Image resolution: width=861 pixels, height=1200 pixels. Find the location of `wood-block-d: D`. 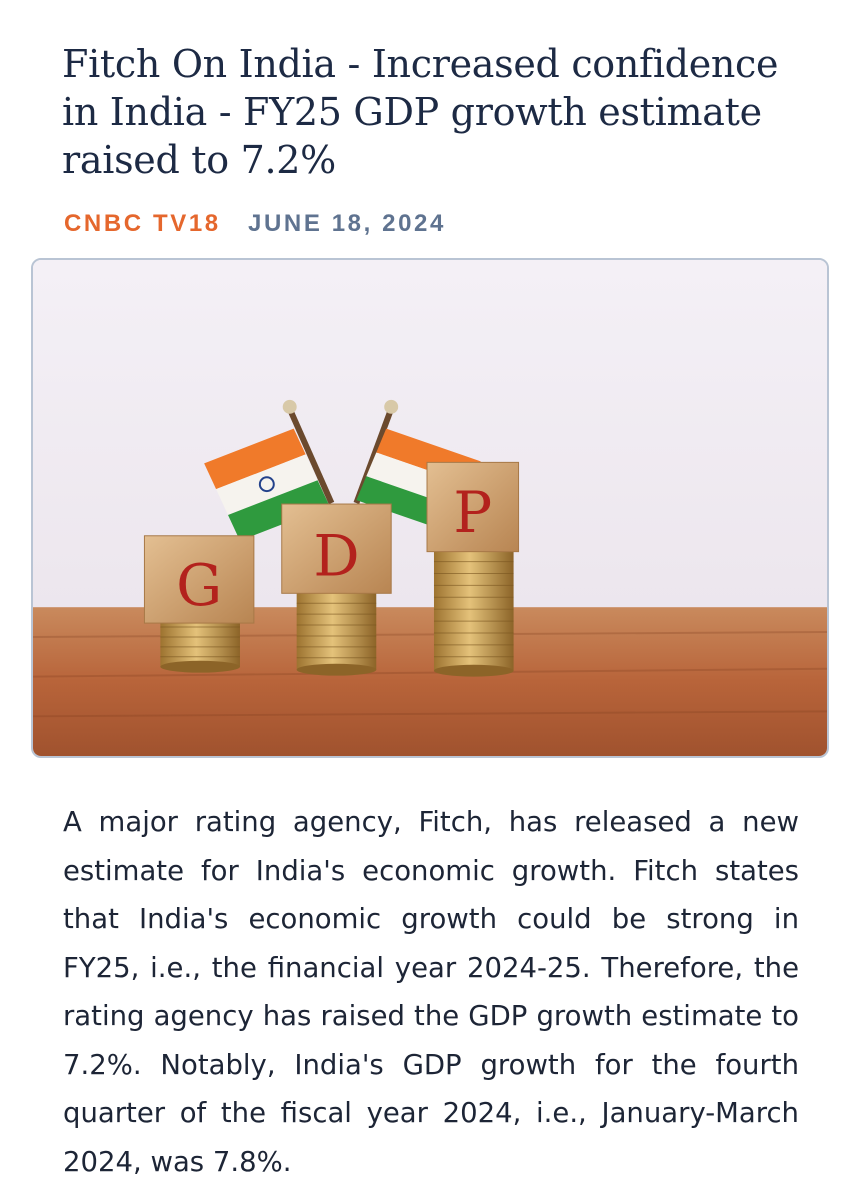

wood-block-d: D is located at coordinates (336, 548).